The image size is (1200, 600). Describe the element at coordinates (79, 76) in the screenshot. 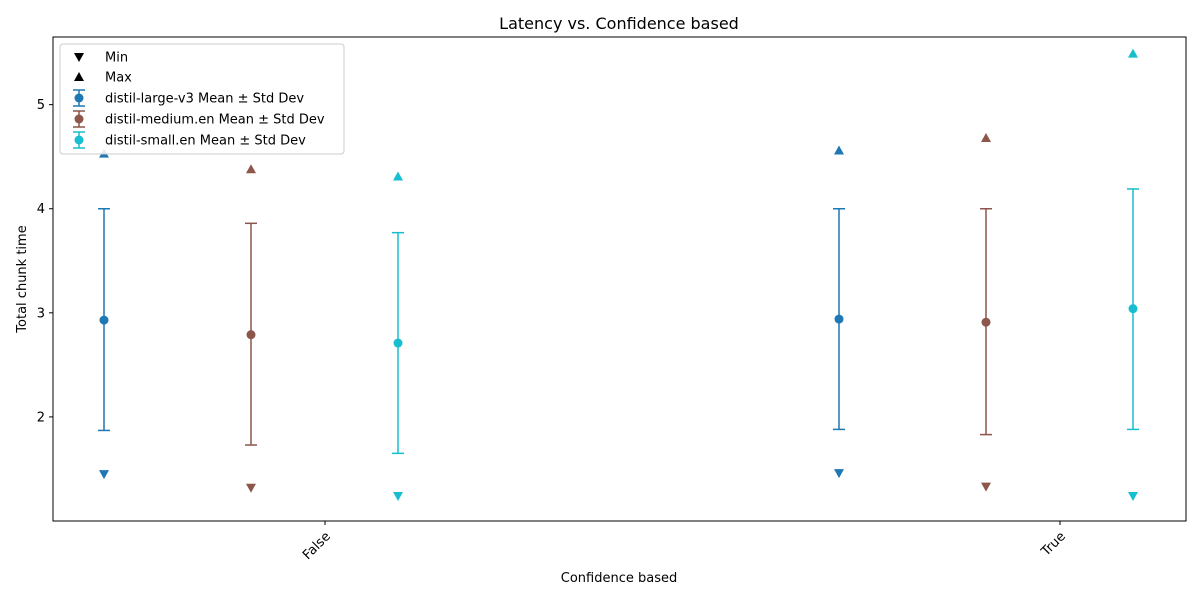

I see `legend-max-marker` at that location.